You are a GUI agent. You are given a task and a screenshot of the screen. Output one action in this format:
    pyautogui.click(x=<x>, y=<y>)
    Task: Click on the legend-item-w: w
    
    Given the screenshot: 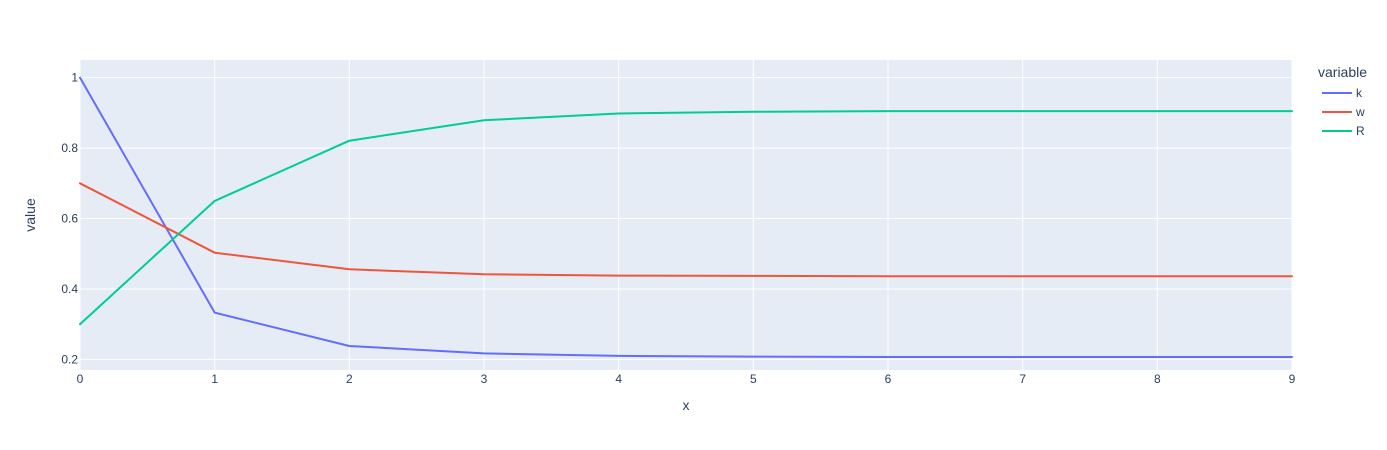 What is the action you would take?
    pyautogui.click(x=1343, y=112)
    